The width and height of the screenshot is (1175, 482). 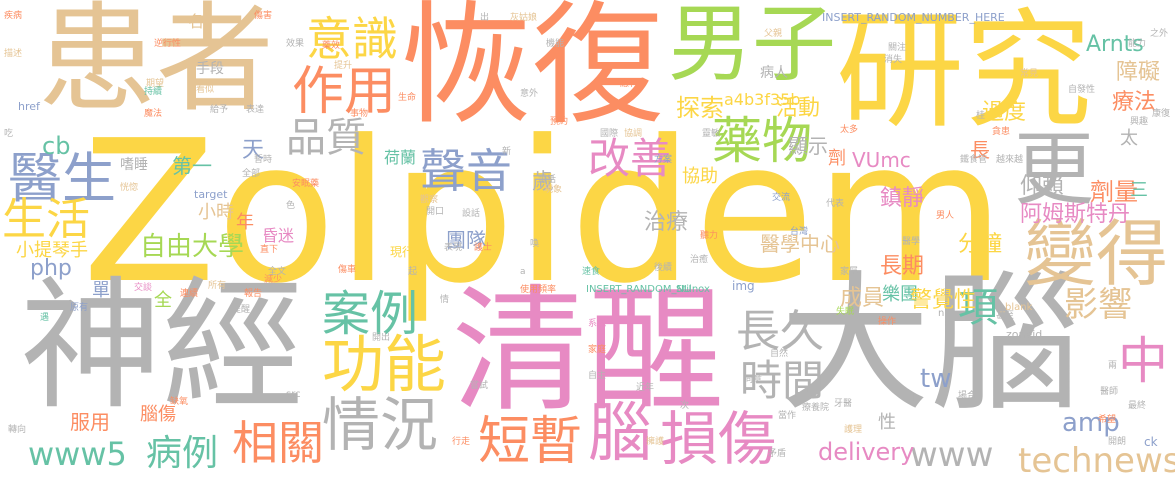 I want to click on word: 全, so click(x=163, y=300).